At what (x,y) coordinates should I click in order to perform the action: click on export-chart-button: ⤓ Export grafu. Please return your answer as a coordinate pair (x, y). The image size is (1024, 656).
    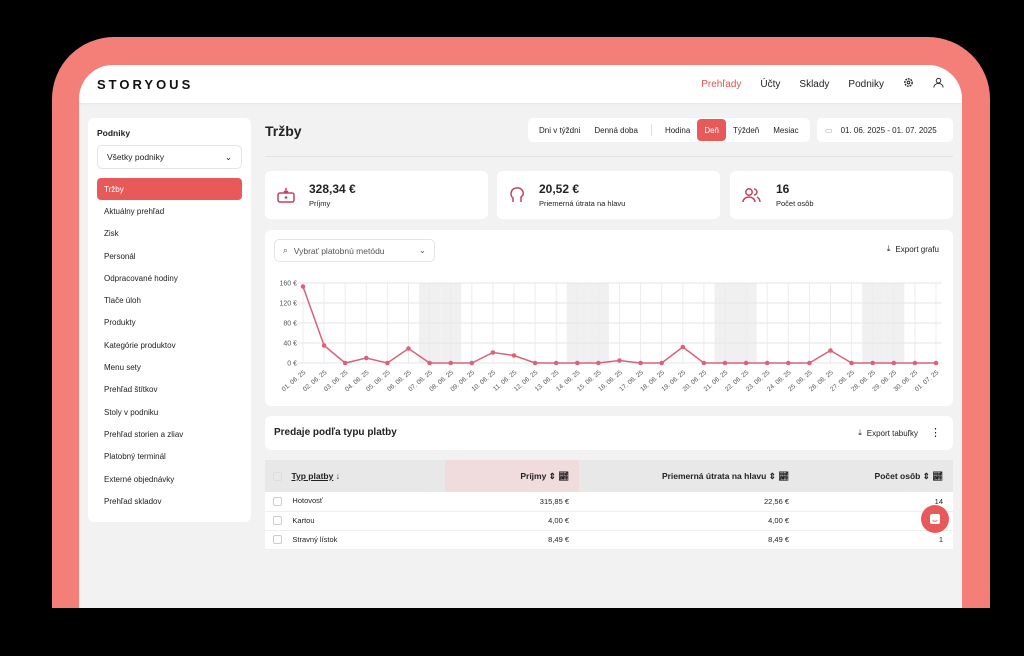
    Looking at the image, I should click on (913, 249).